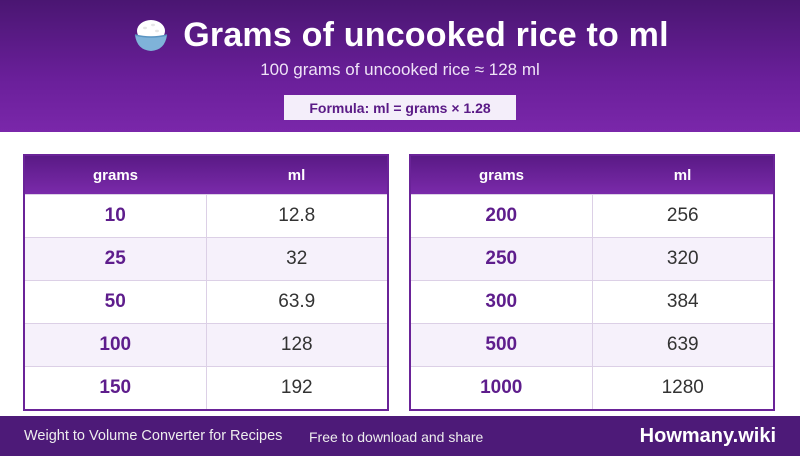 This screenshot has height=456, width=800. I want to click on page-subtitle: 100 grams of uncooked rice ≈ 128 ml, so click(400, 69).